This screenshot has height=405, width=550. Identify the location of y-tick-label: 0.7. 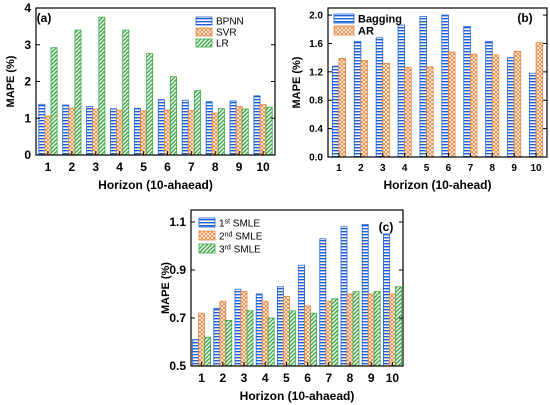
(177, 318).